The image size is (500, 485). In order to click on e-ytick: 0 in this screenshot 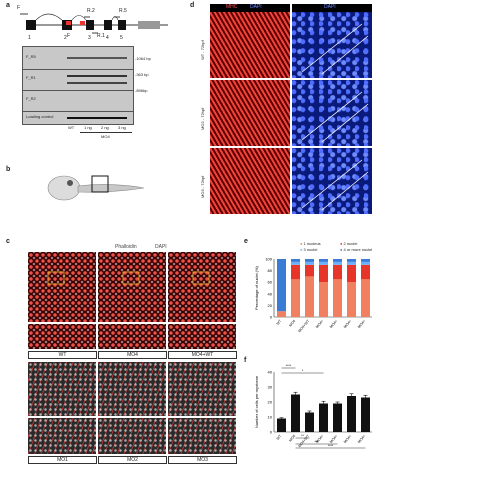, I will do `click(271, 317)`.